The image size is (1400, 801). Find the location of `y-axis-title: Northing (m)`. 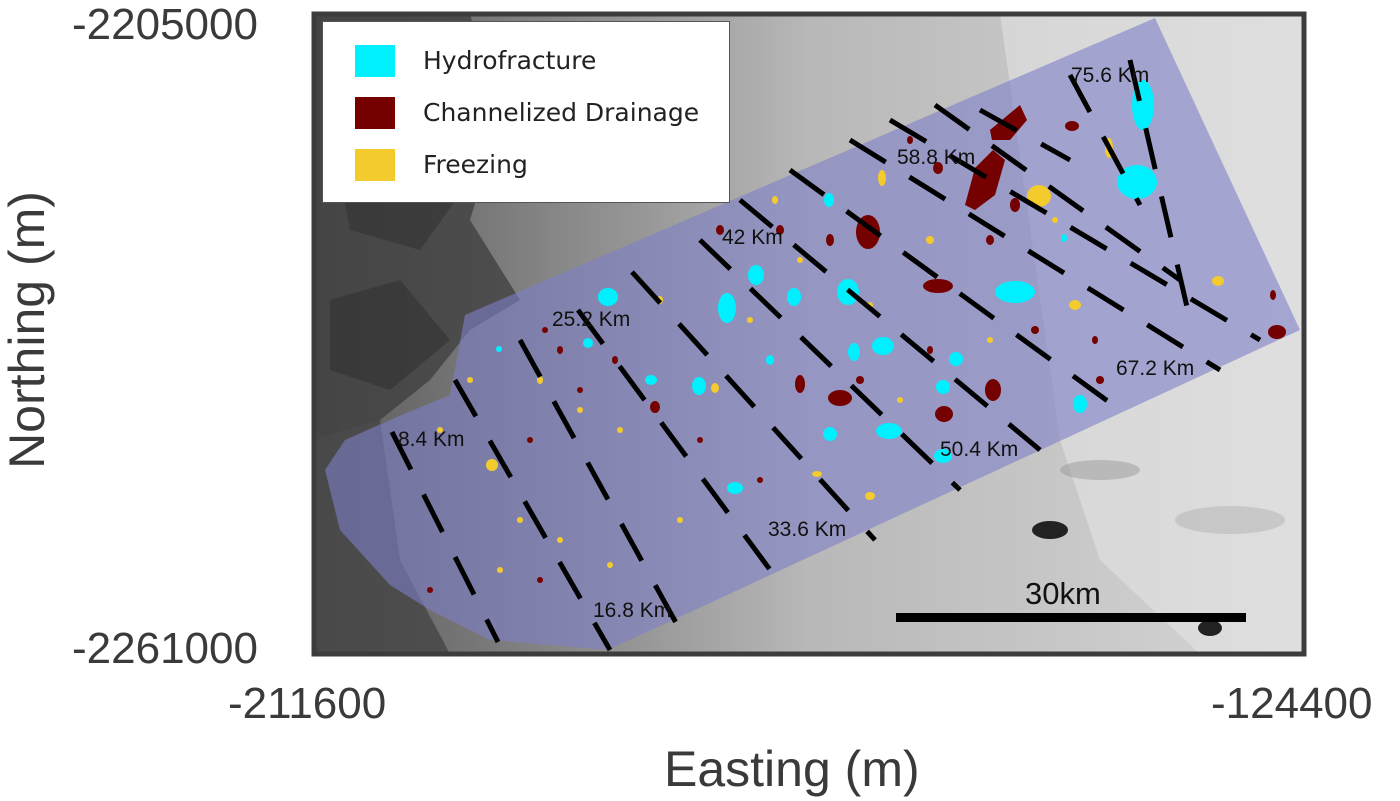

y-axis-title: Northing (m) is located at coordinates (27, 330).